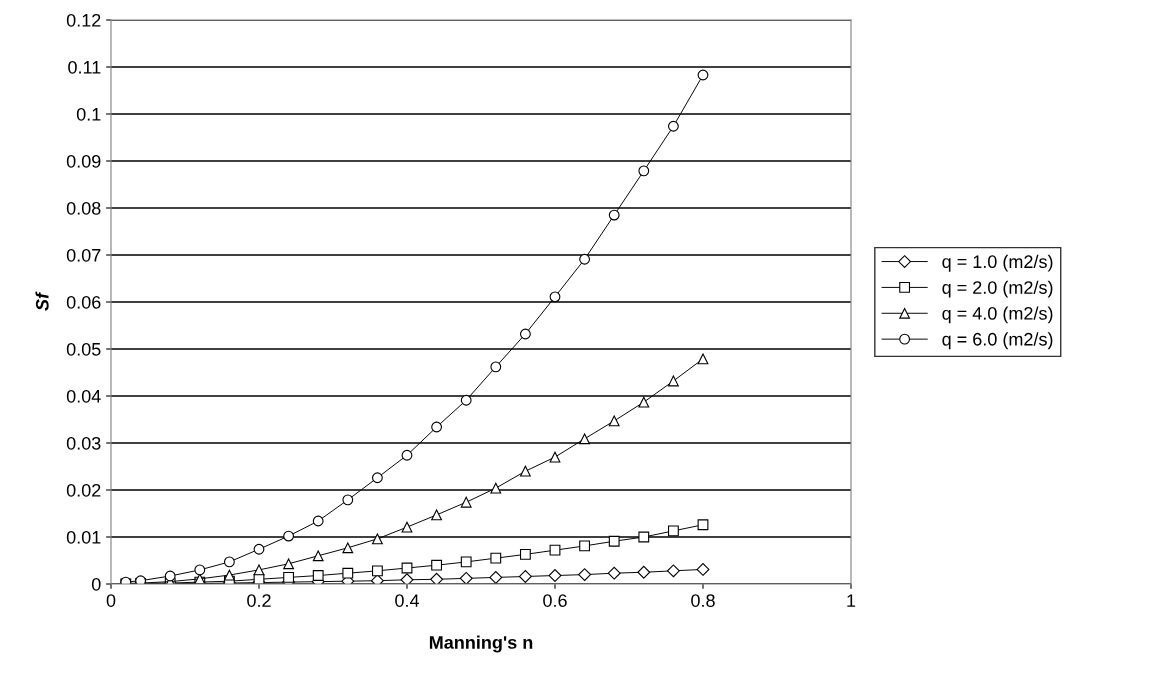 Image resolution: width=1163 pixels, height=684 pixels. I want to click on x-axis-title: Manning's n, so click(481, 644).